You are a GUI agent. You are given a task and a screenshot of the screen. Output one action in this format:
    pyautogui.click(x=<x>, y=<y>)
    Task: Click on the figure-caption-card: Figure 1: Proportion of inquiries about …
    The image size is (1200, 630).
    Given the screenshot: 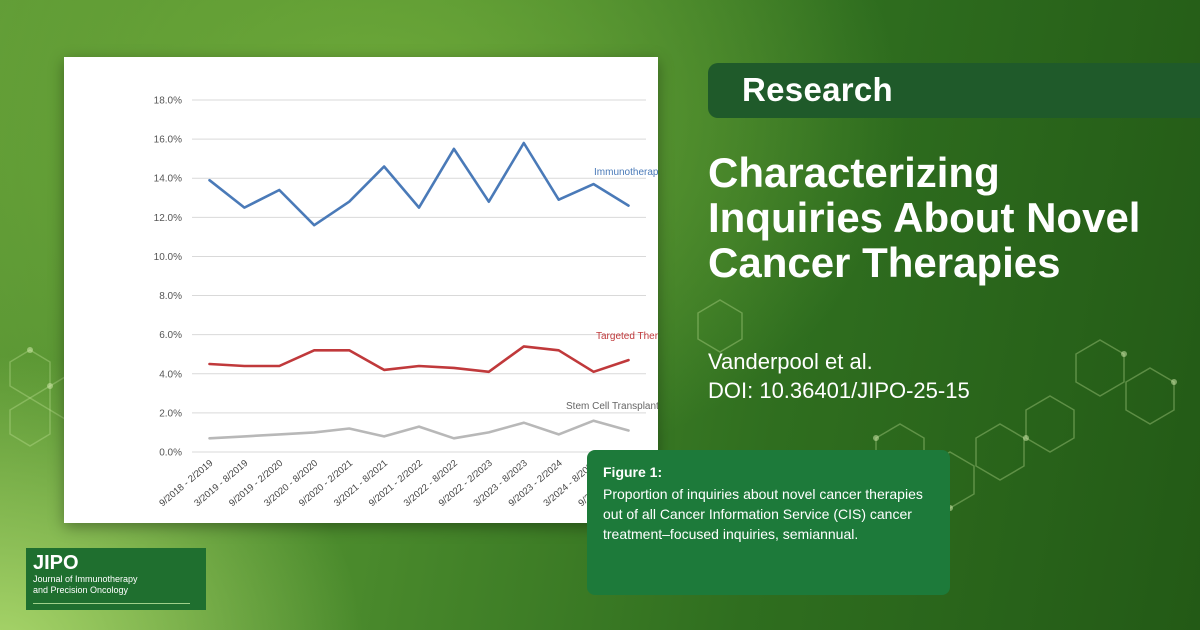 What is the action you would take?
    pyautogui.click(x=768, y=522)
    